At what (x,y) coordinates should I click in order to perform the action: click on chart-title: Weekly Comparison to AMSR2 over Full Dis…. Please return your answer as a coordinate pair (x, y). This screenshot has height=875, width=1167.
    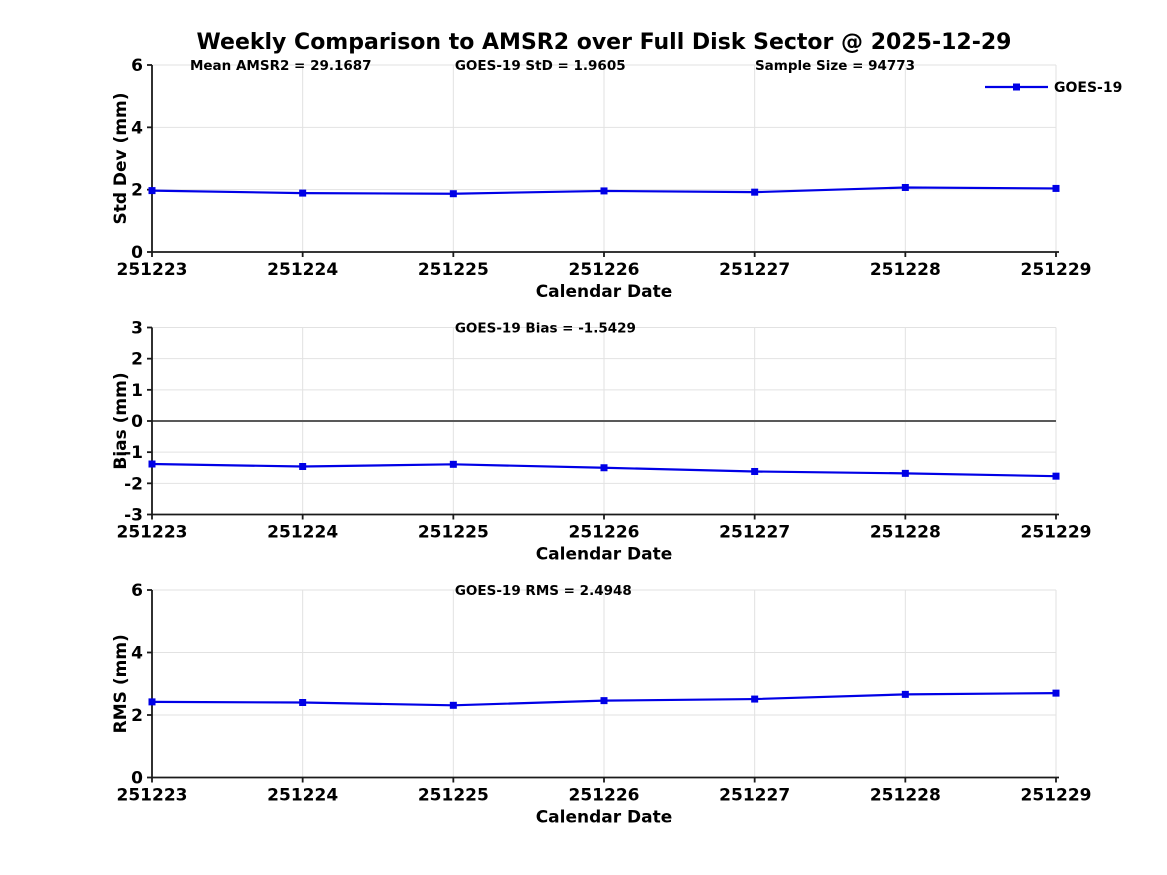
    Looking at the image, I should click on (604, 42).